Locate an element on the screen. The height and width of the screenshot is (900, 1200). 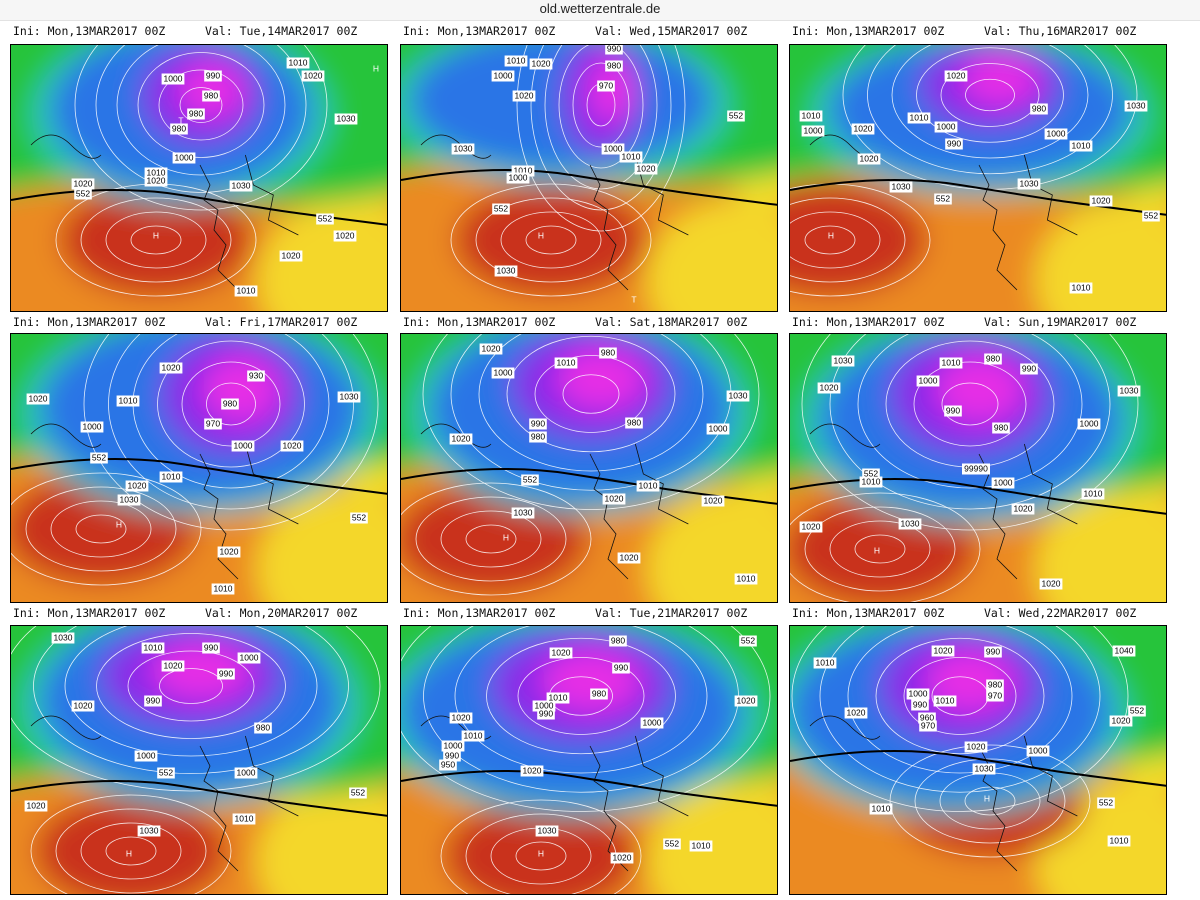
isobar-label: 990 is located at coordinates (621, 667).